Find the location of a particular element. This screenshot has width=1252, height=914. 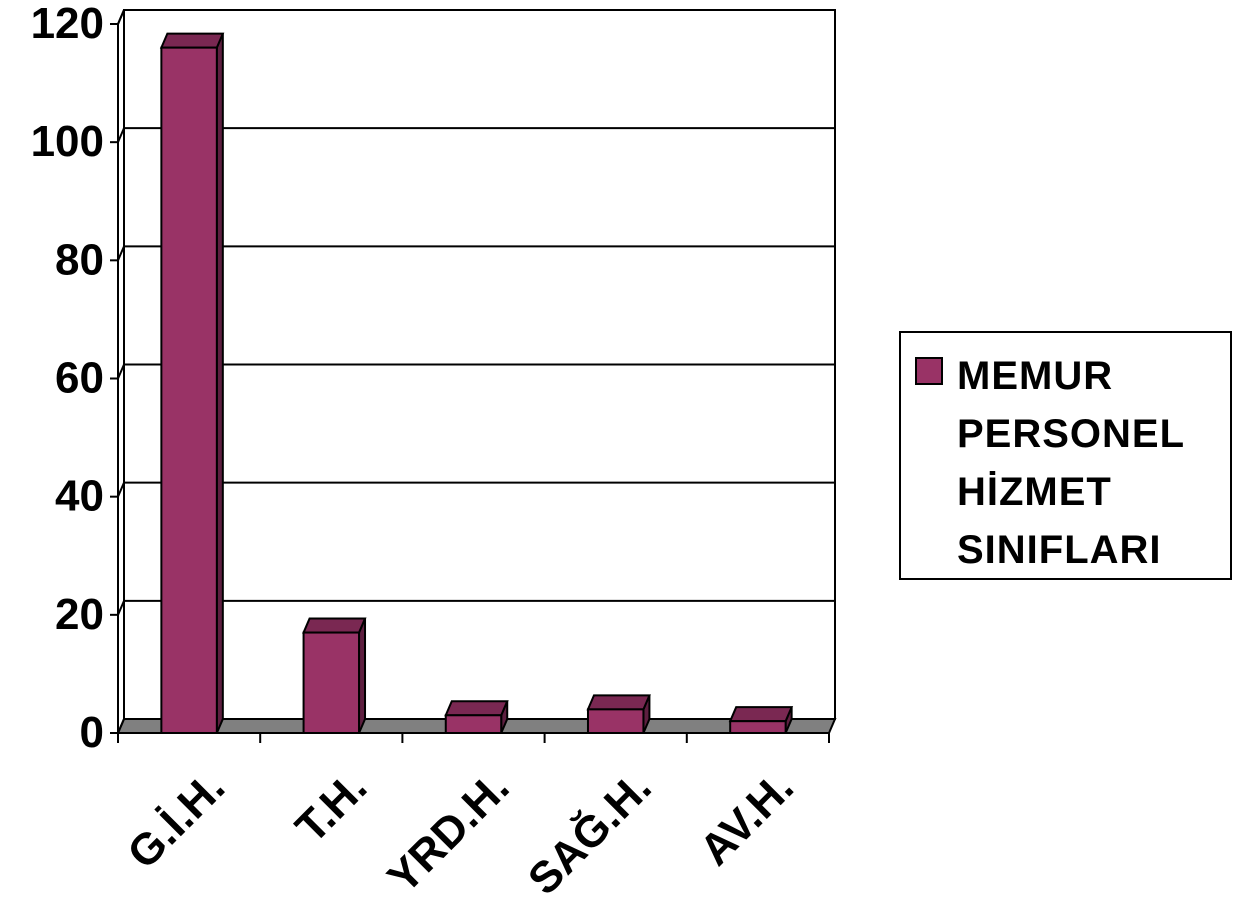

x-tick-label: T.H. is located at coordinates (331, 807).